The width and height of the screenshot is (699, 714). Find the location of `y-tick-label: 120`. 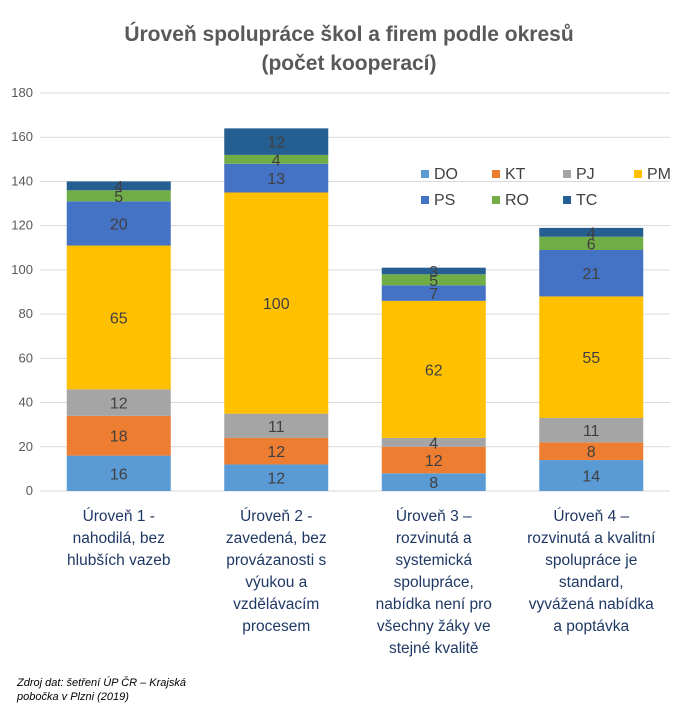

y-tick-label: 120 is located at coordinates (22, 225).